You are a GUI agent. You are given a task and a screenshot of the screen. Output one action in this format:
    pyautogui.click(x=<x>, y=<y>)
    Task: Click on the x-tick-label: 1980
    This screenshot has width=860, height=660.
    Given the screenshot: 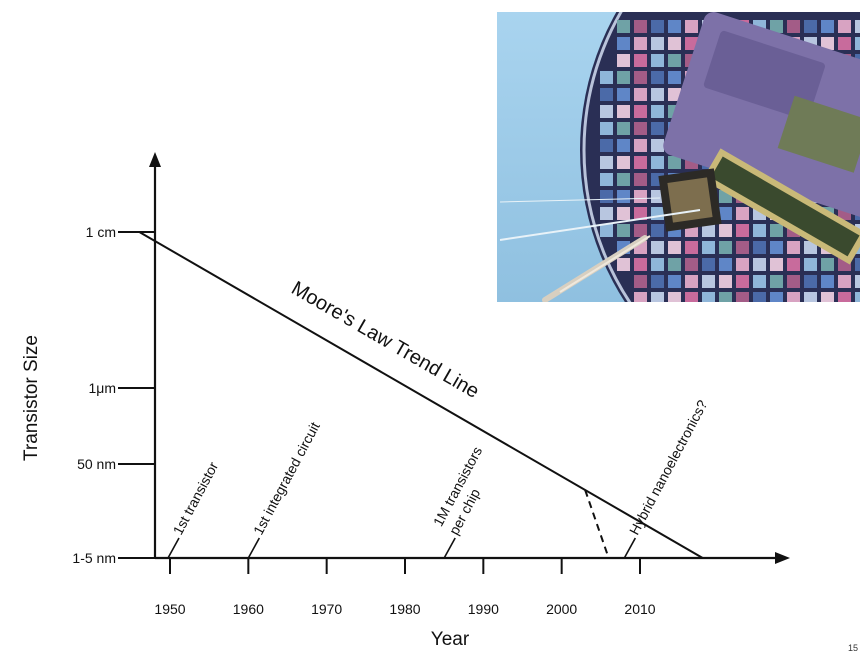 What is the action you would take?
    pyautogui.click(x=404, y=609)
    